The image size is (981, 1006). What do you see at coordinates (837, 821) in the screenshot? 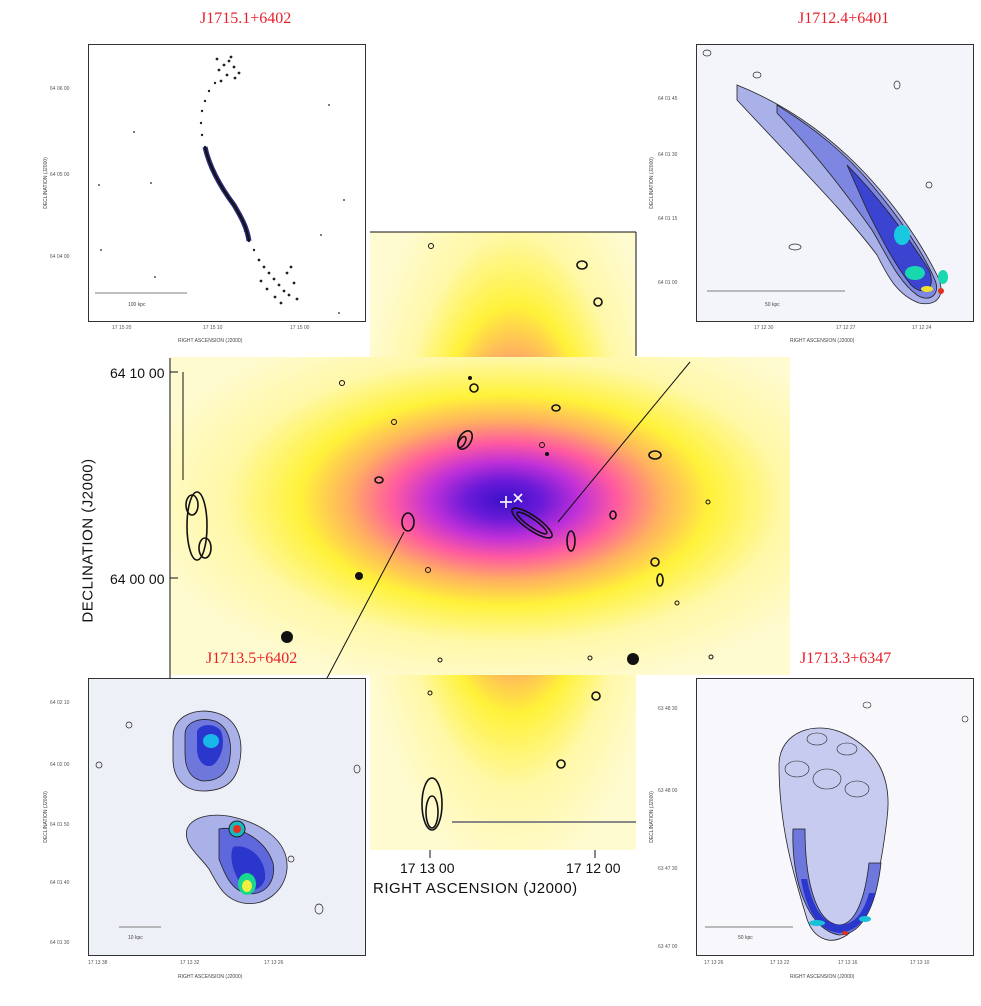
I see `panel4-image` at bounding box center [837, 821].